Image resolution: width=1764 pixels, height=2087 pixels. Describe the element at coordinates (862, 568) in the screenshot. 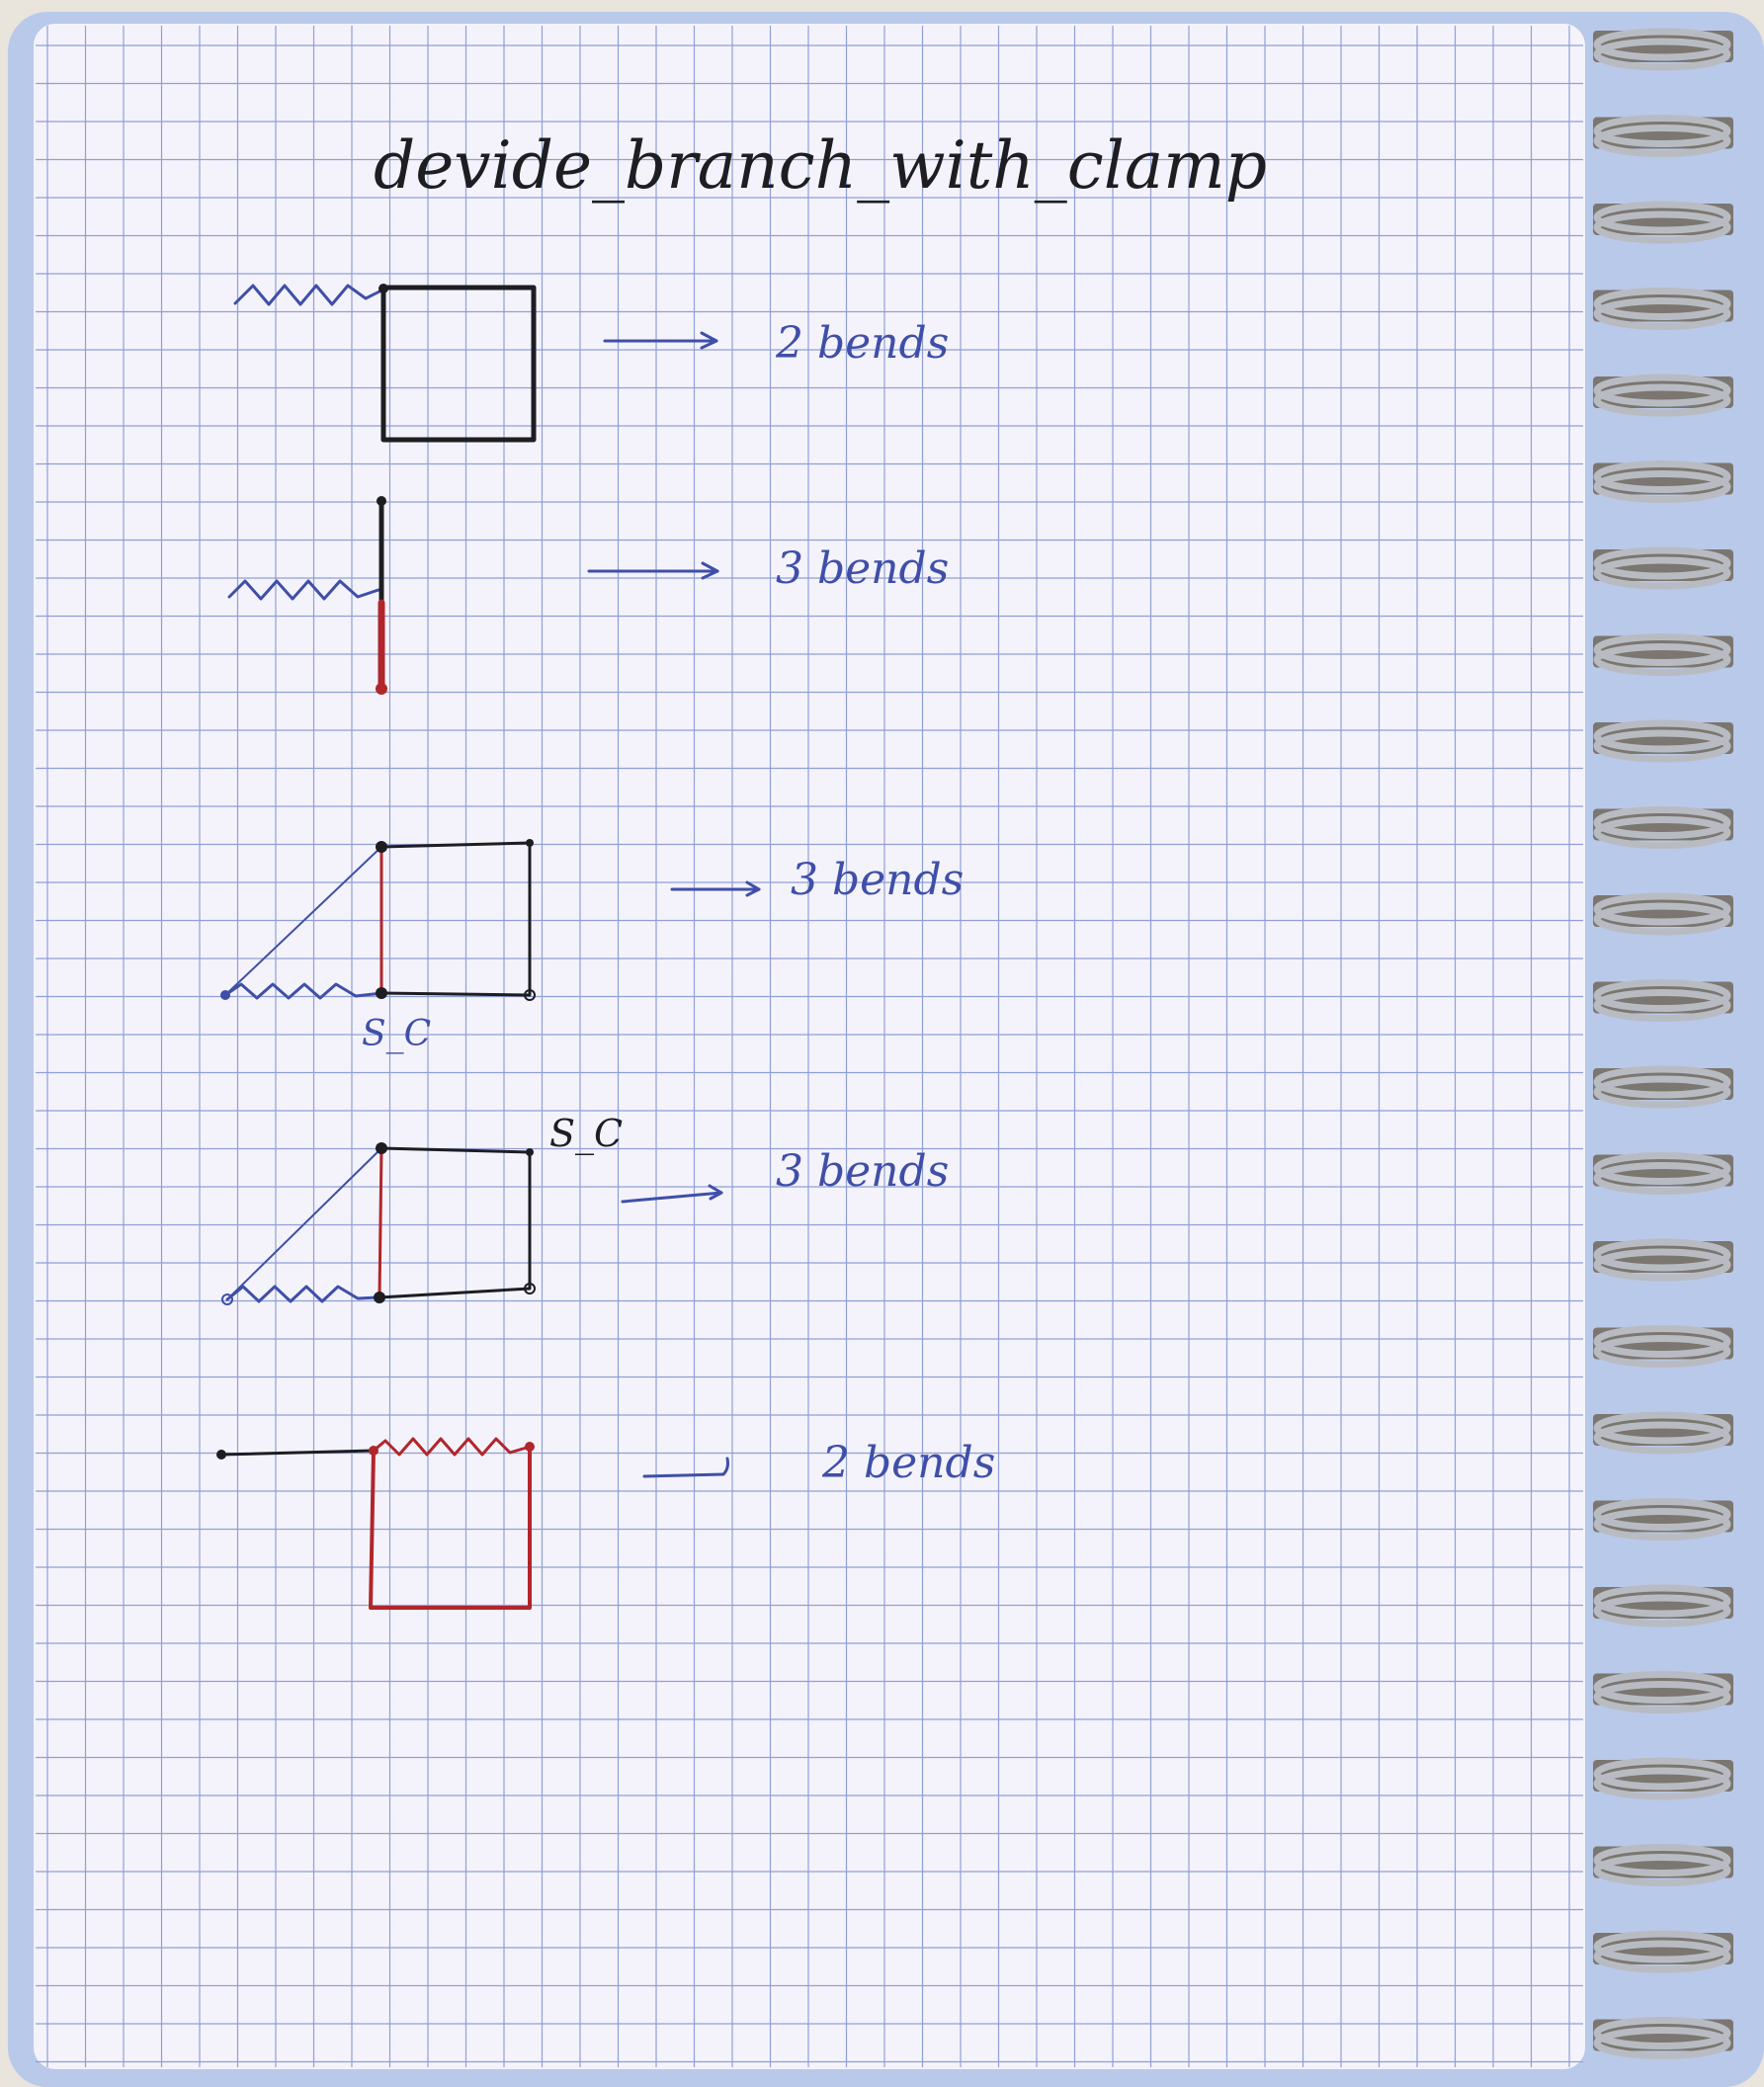

I see `sketch-2-label: 3 bends` at that location.